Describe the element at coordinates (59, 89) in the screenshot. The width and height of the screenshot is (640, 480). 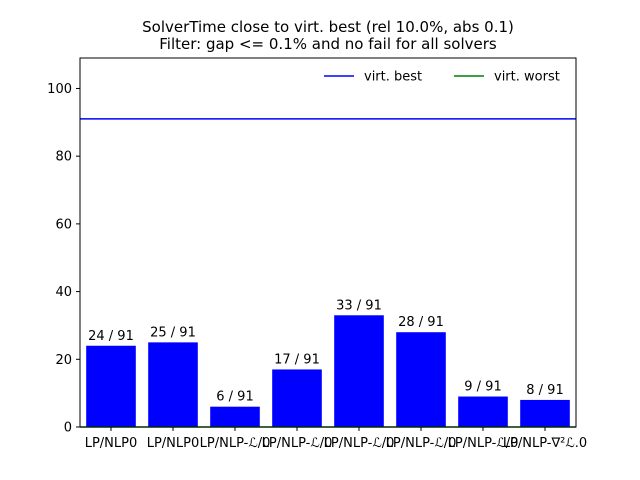
I see `y-tick-label: 100` at that location.